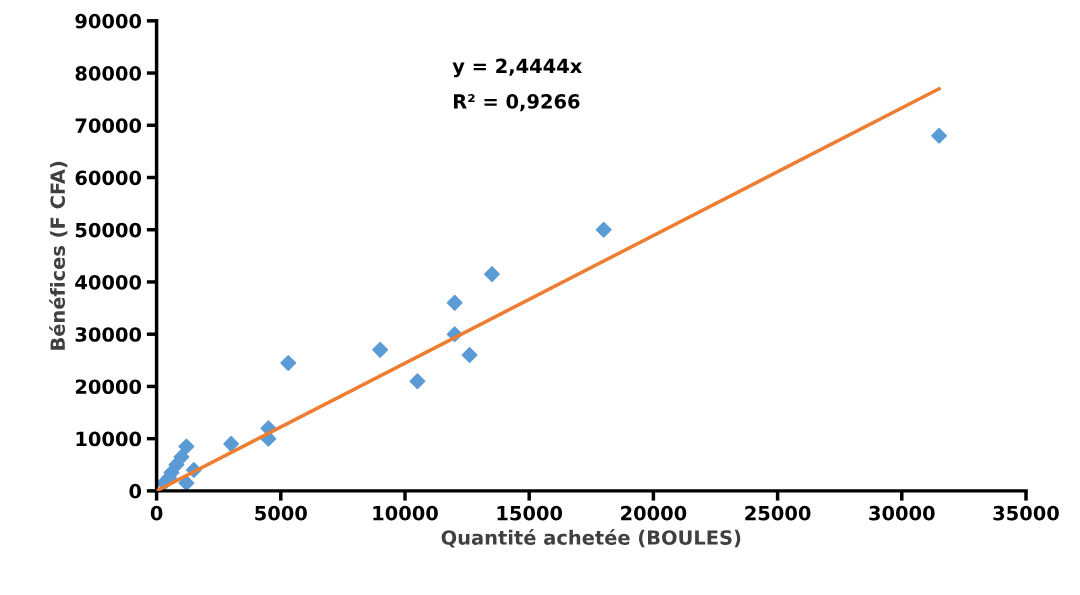 This screenshot has width=1080, height=595. I want to click on y-tick-label: 0, so click(135, 491).